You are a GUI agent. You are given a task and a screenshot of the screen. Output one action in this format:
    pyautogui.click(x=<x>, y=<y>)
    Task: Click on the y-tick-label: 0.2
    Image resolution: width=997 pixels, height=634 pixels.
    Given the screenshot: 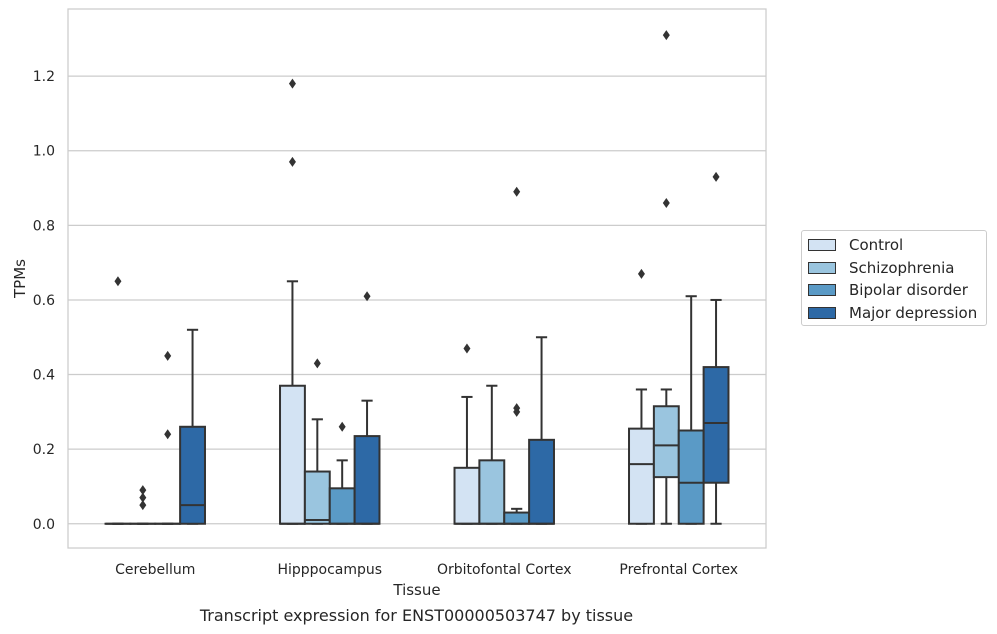 What is the action you would take?
    pyautogui.click(x=44, y=450)
    